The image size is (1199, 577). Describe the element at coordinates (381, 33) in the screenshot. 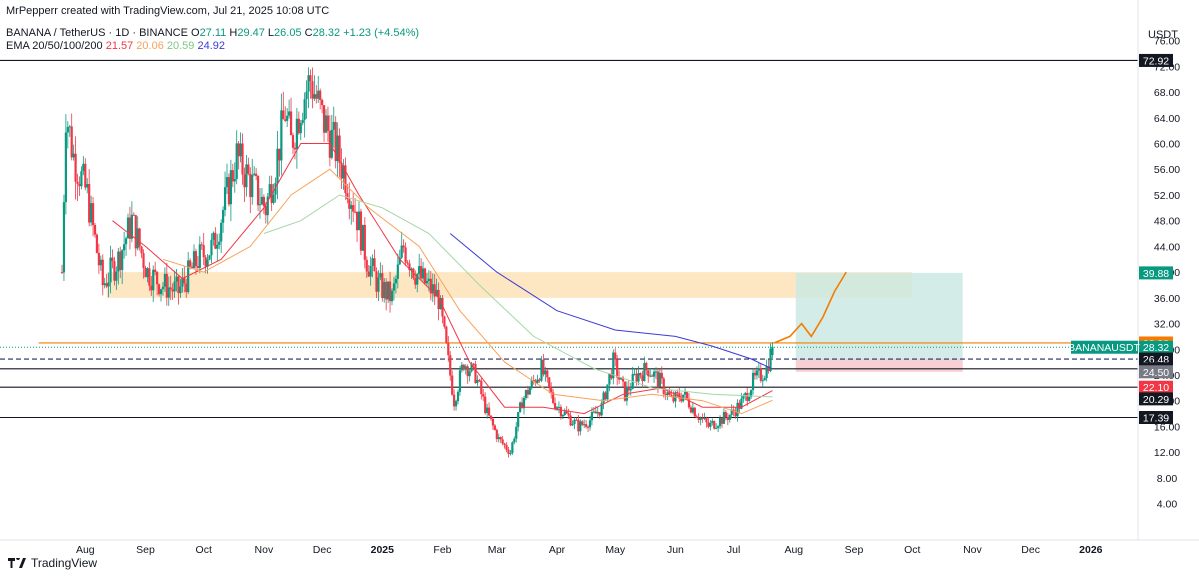

I see `change-value: +1.23 (+4.54%)` at that location.